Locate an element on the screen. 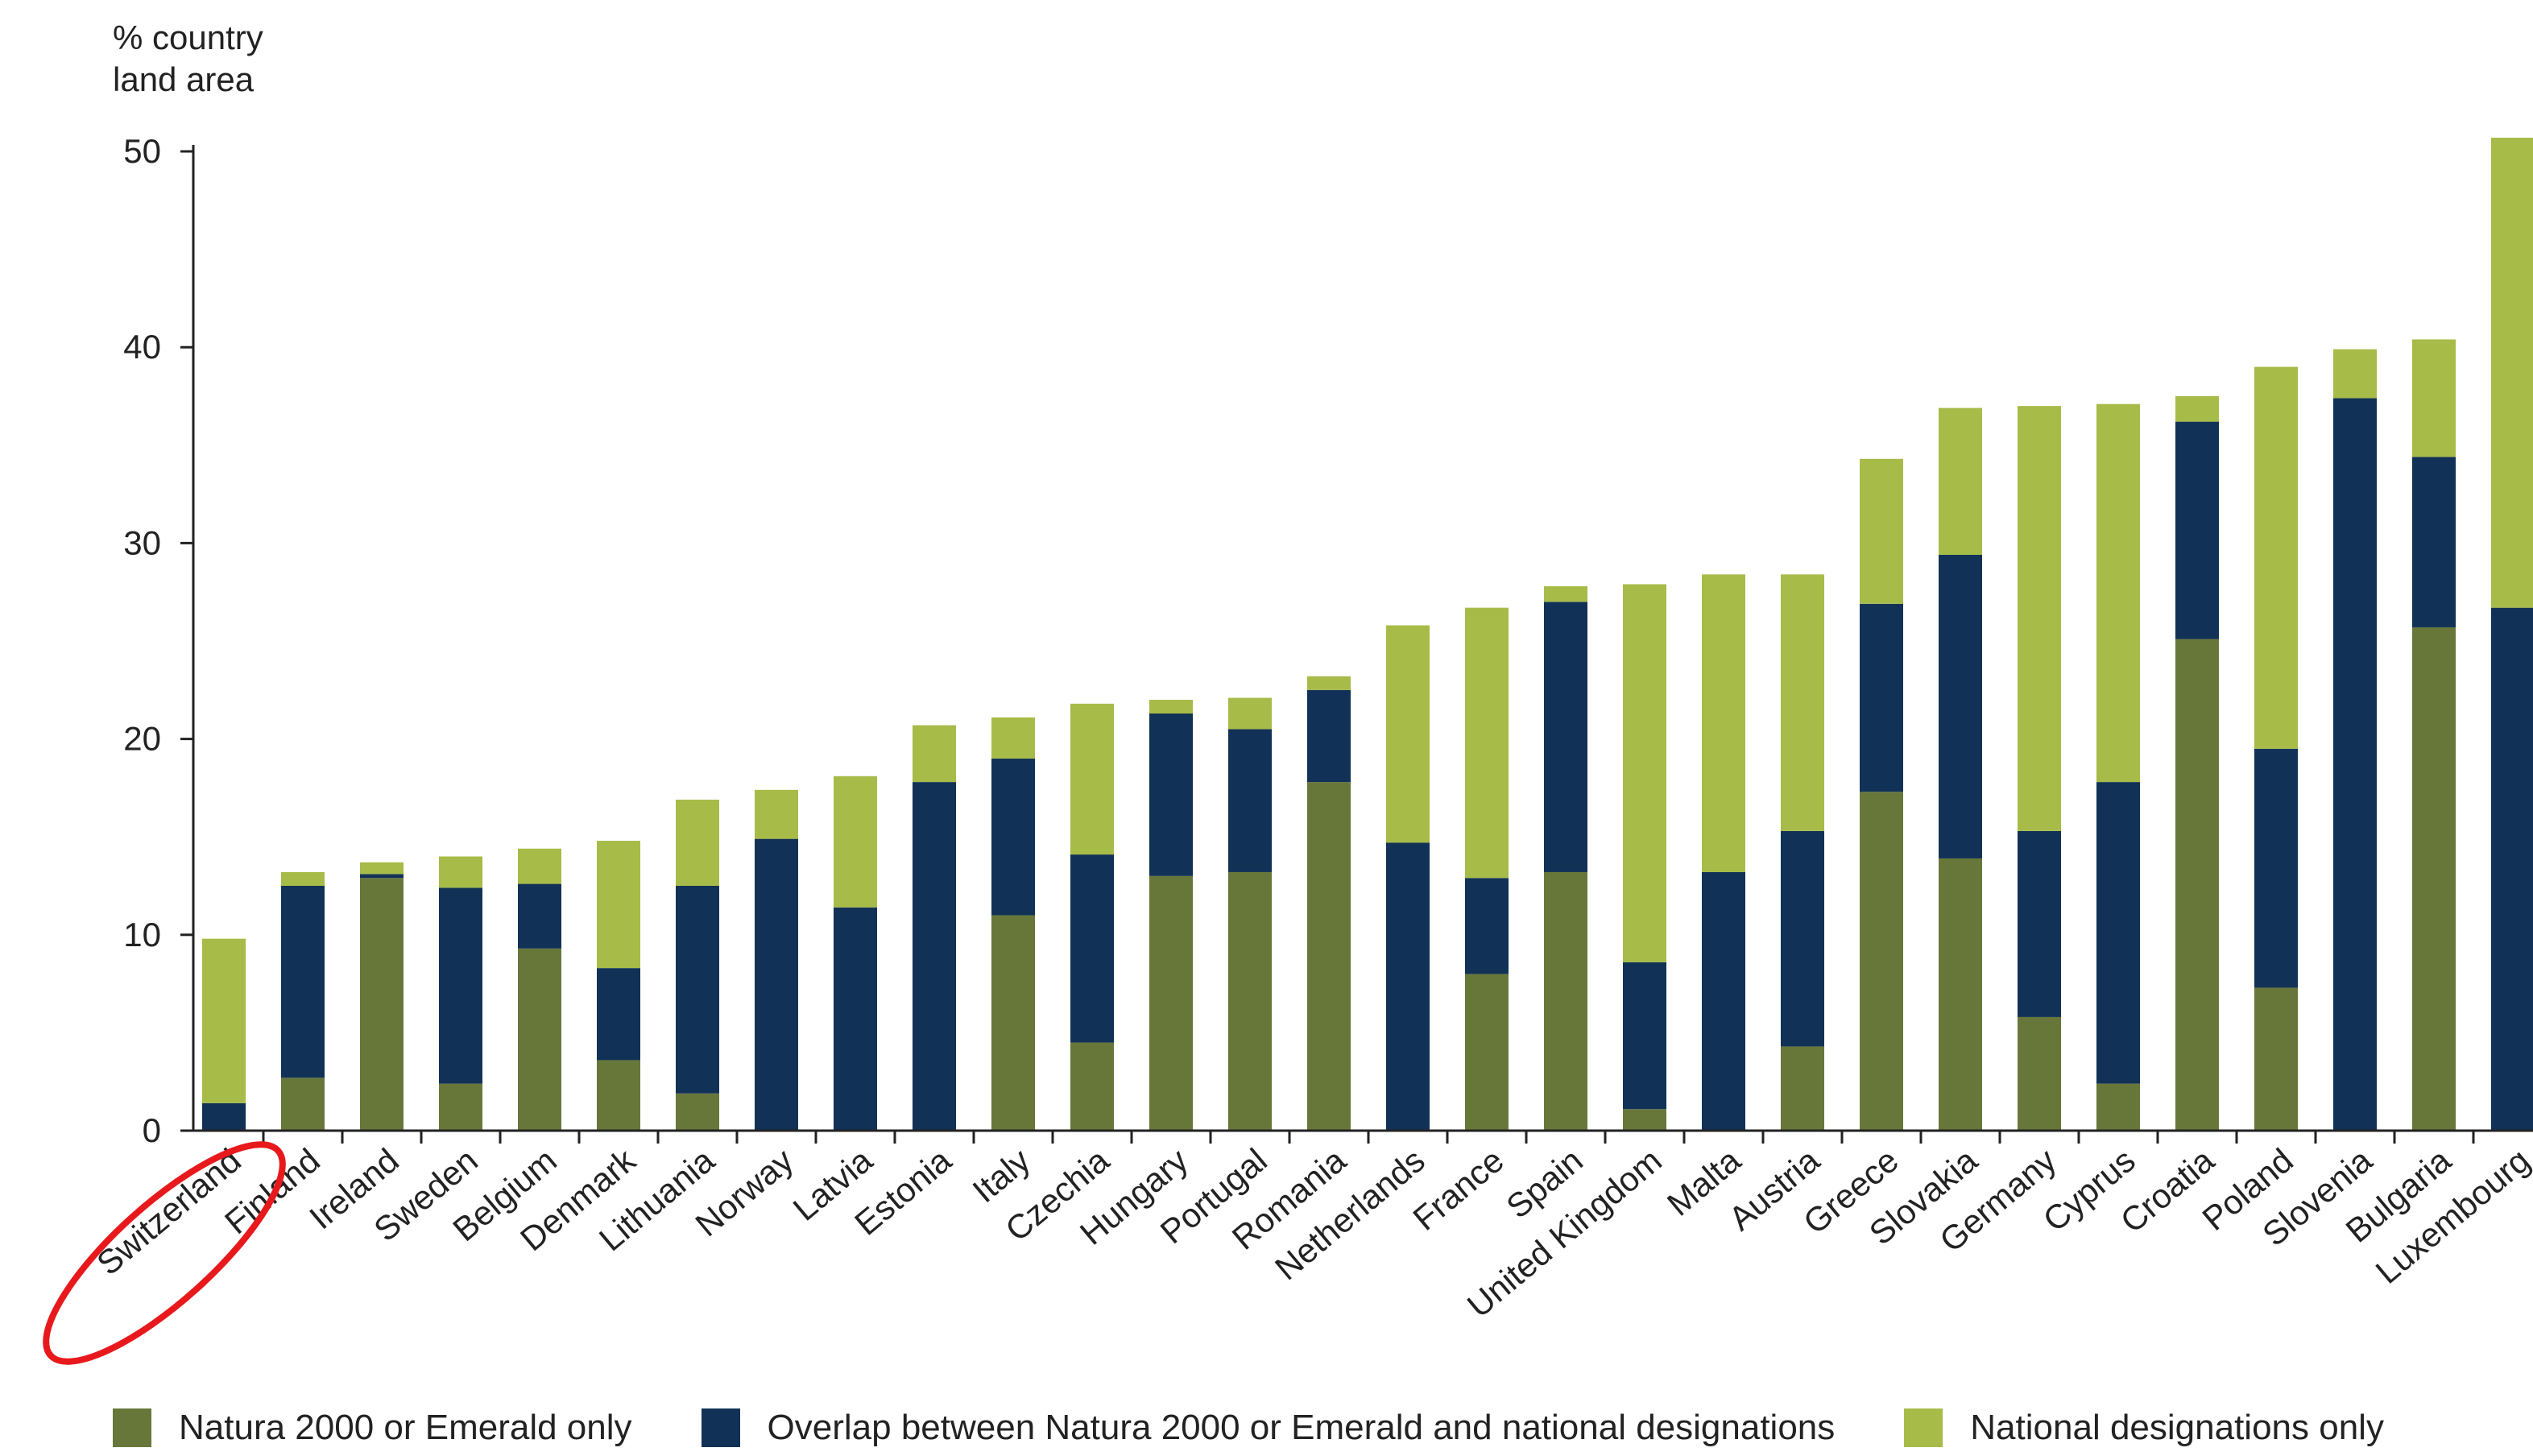  y-tick-label-10: 10 is located at coordinates (142, 934).